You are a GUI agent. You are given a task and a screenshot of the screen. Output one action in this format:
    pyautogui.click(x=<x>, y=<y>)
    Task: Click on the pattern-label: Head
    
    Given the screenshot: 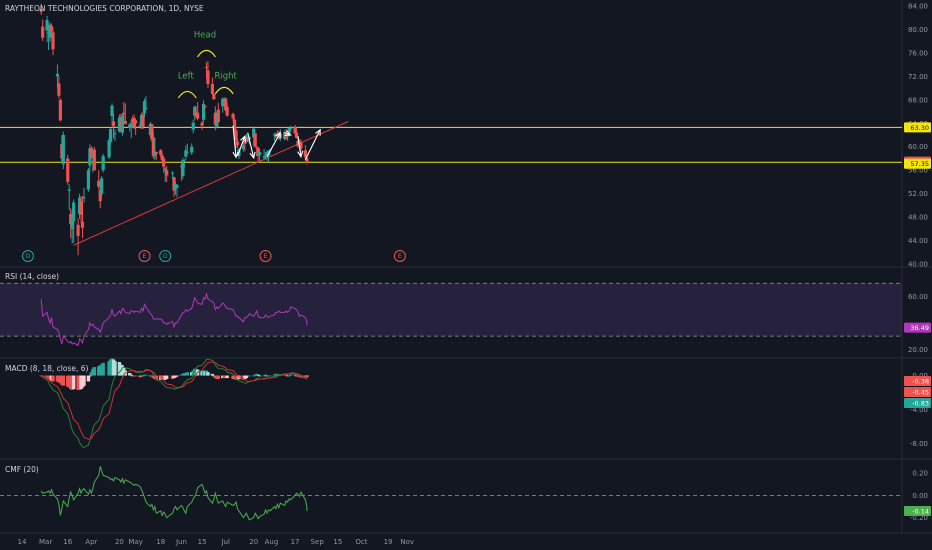 What is the action you would take?
    pyautogui.click(x=205, y=36)
    